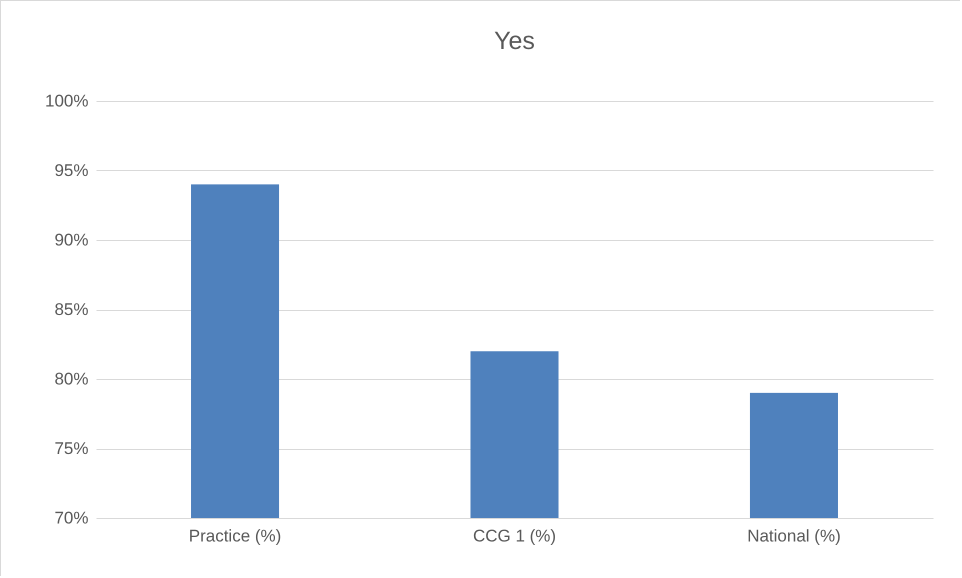  I want to click on x-tick-label: National (%), so click(794, 536).